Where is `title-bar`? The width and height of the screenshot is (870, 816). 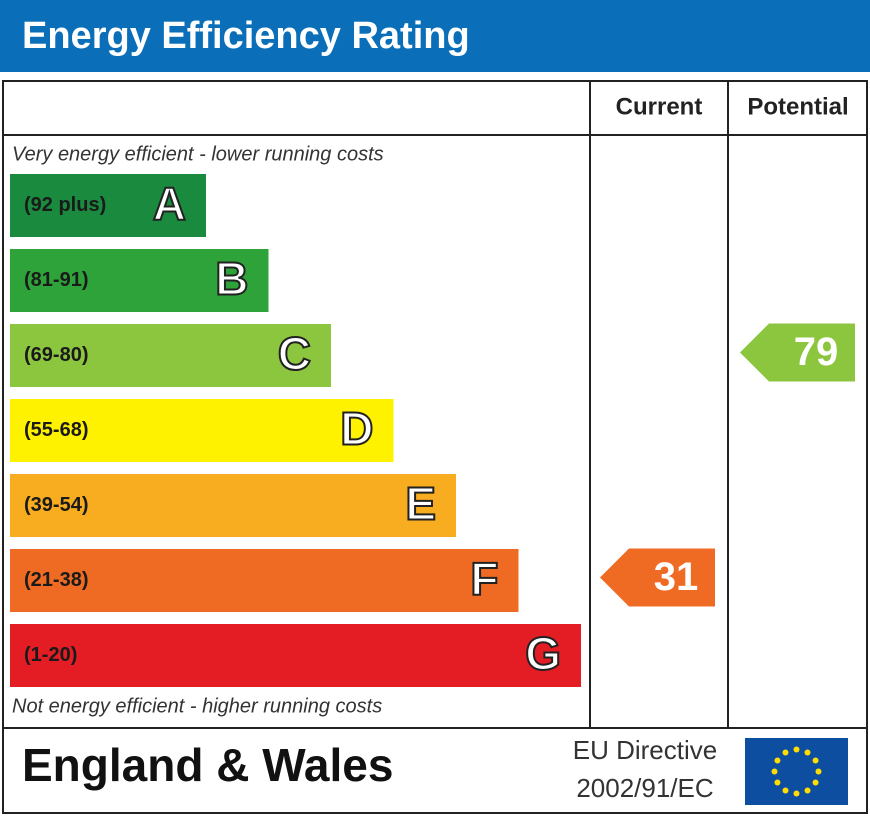
title-bar is located at coordinates (435, 36).